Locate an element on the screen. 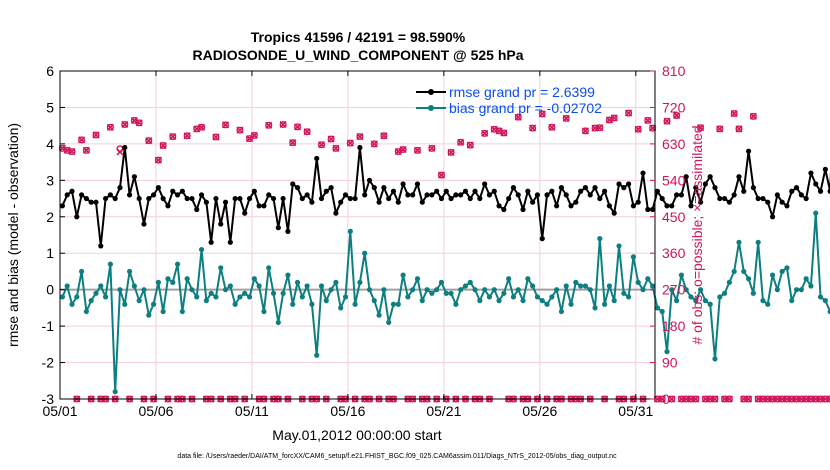 This screenshot has height=470, width=830. y-left-tick-label: 3 is located at coordinates (50, 180).